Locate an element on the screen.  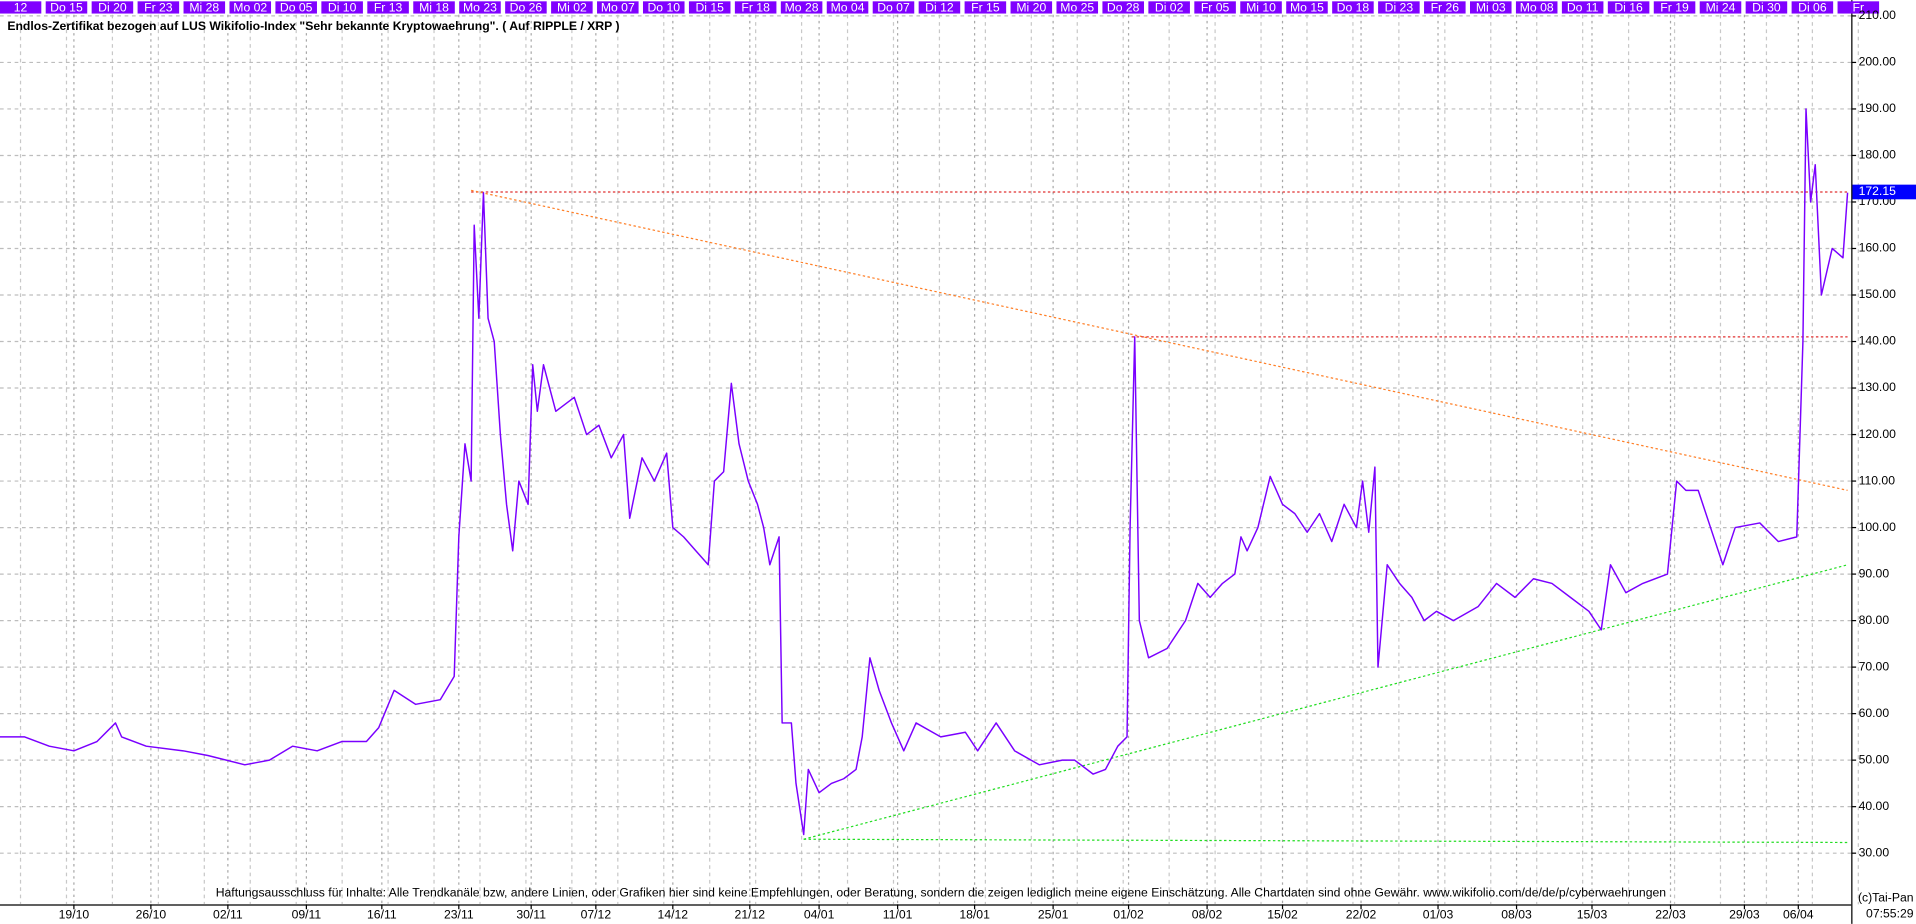
x-tick-label: 01/02 is located at coordinates (1128, 915).